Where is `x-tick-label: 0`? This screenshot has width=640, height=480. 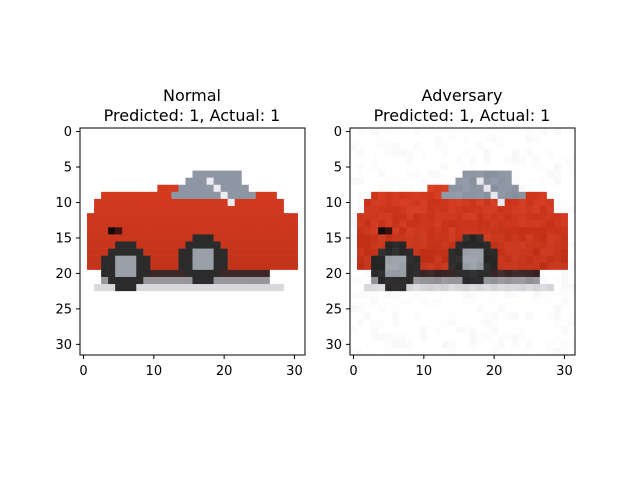 x-tick-label: 0 is located at coordinates (83, 371).